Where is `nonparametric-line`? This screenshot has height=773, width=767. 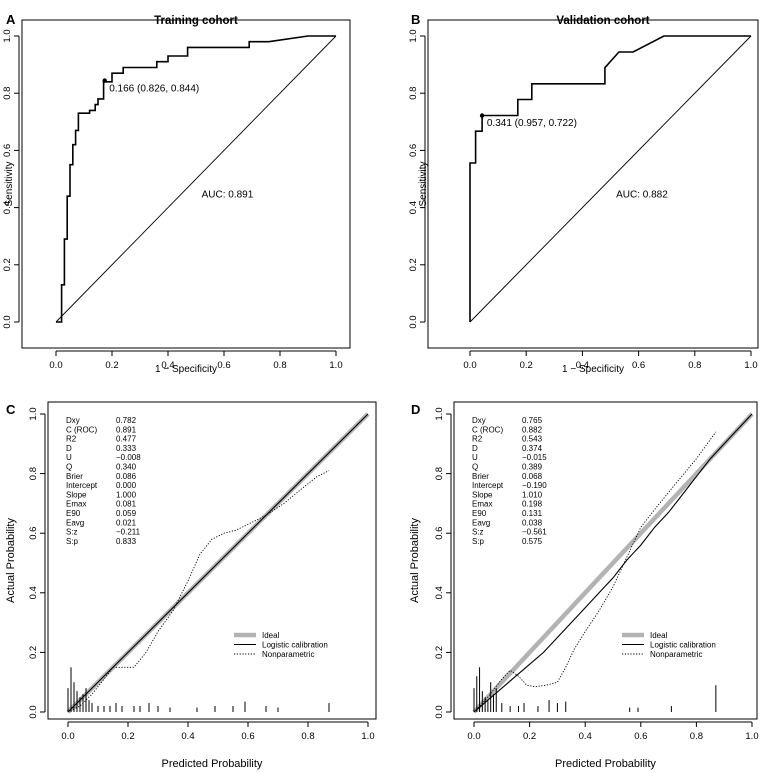
nonparametric-line is located at coordinates (595, 572).